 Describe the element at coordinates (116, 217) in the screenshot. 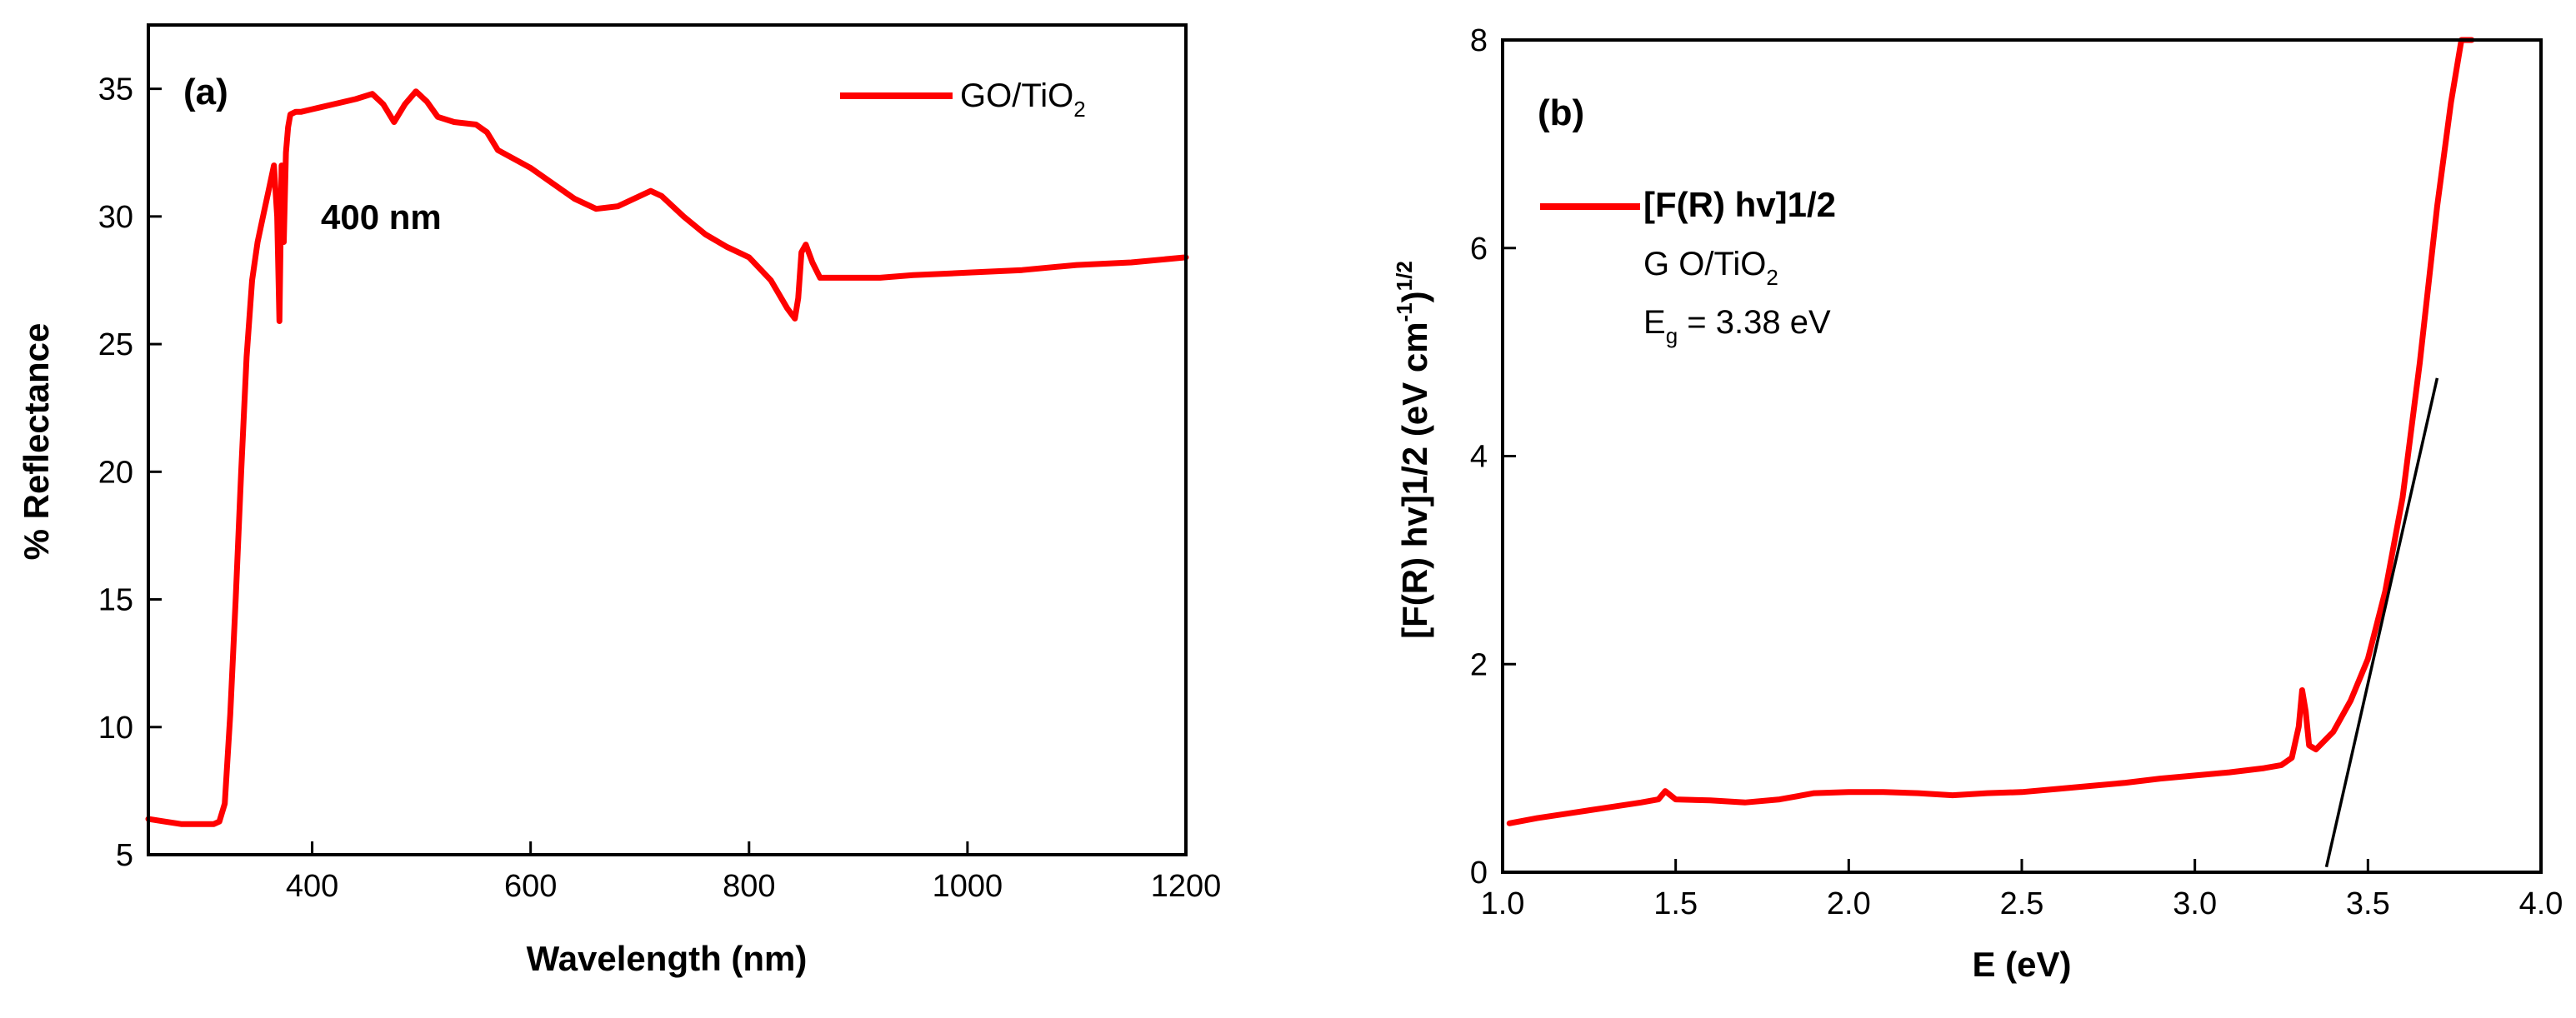

I see `y-tick-label: 30` at that location.